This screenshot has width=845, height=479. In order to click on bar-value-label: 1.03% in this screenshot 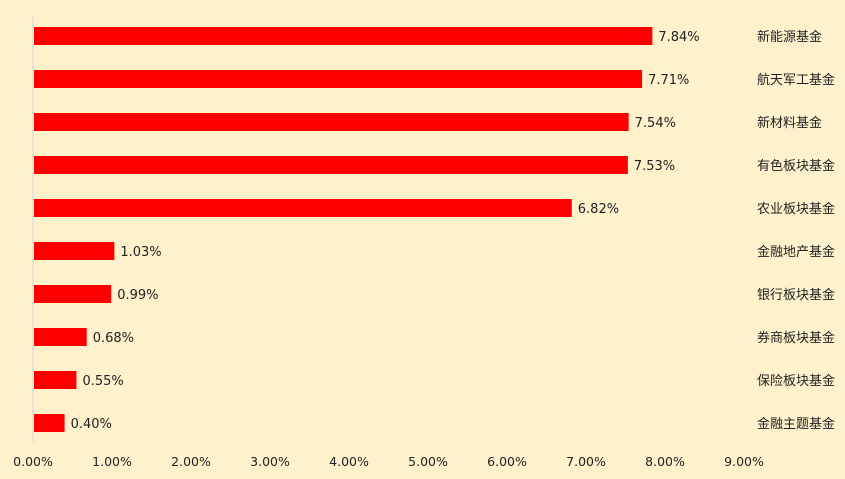, I will do `click(140, 252)`.